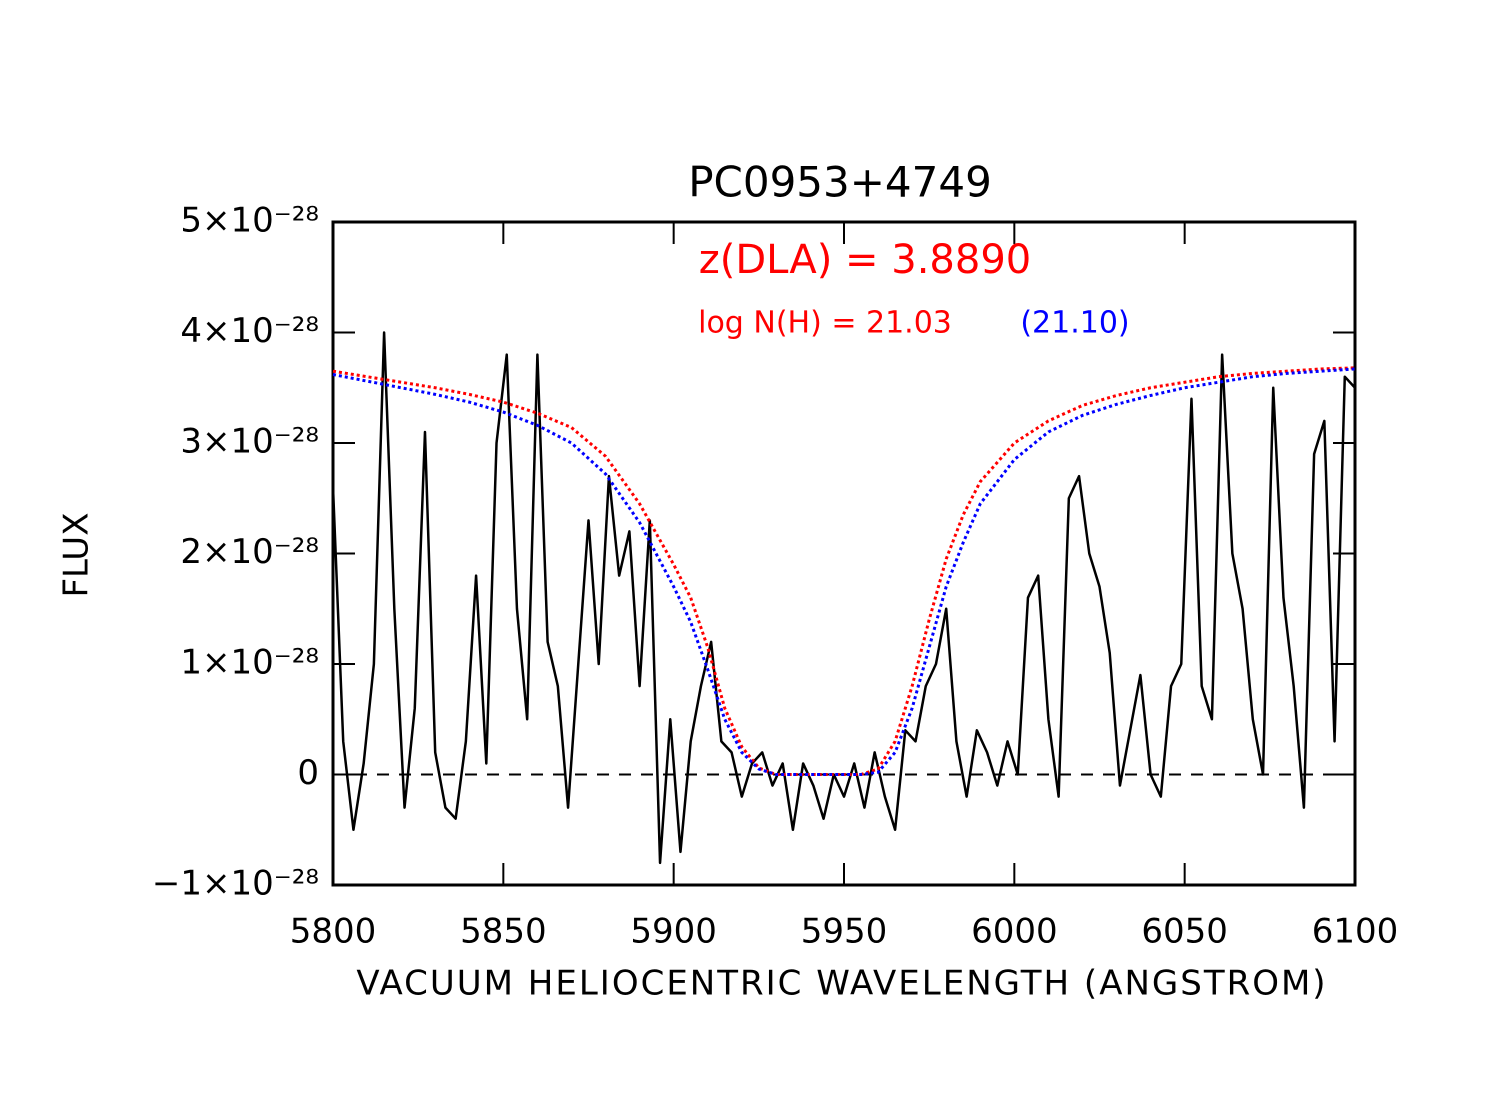 Image resolution: width=1503 pixels, height=1107 pixels. What do you see at coordinates (673, 932) in the screenshot?
I see `x-tick-label: 5900` at bounding box center [673, 932].